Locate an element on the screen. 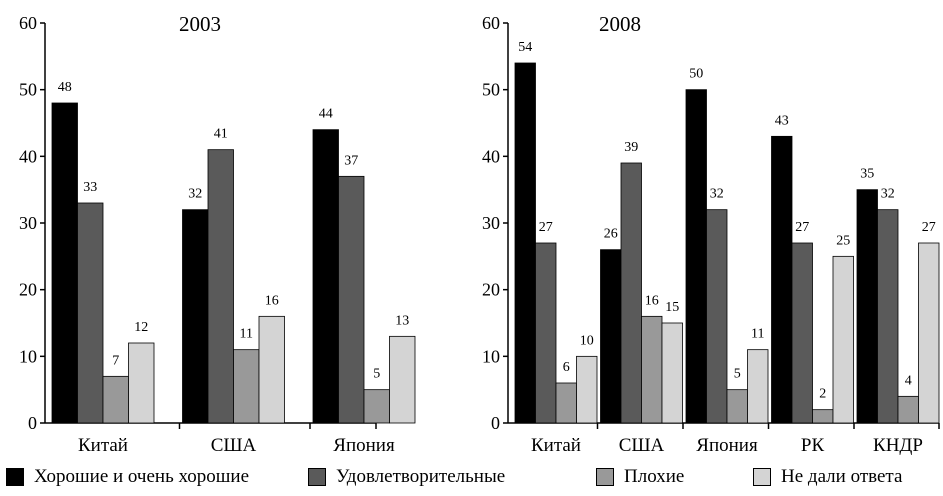 This screenshot has width=943, height=496. chart-2003-y-tick-label: 60 is located at coordinates (28, 23).